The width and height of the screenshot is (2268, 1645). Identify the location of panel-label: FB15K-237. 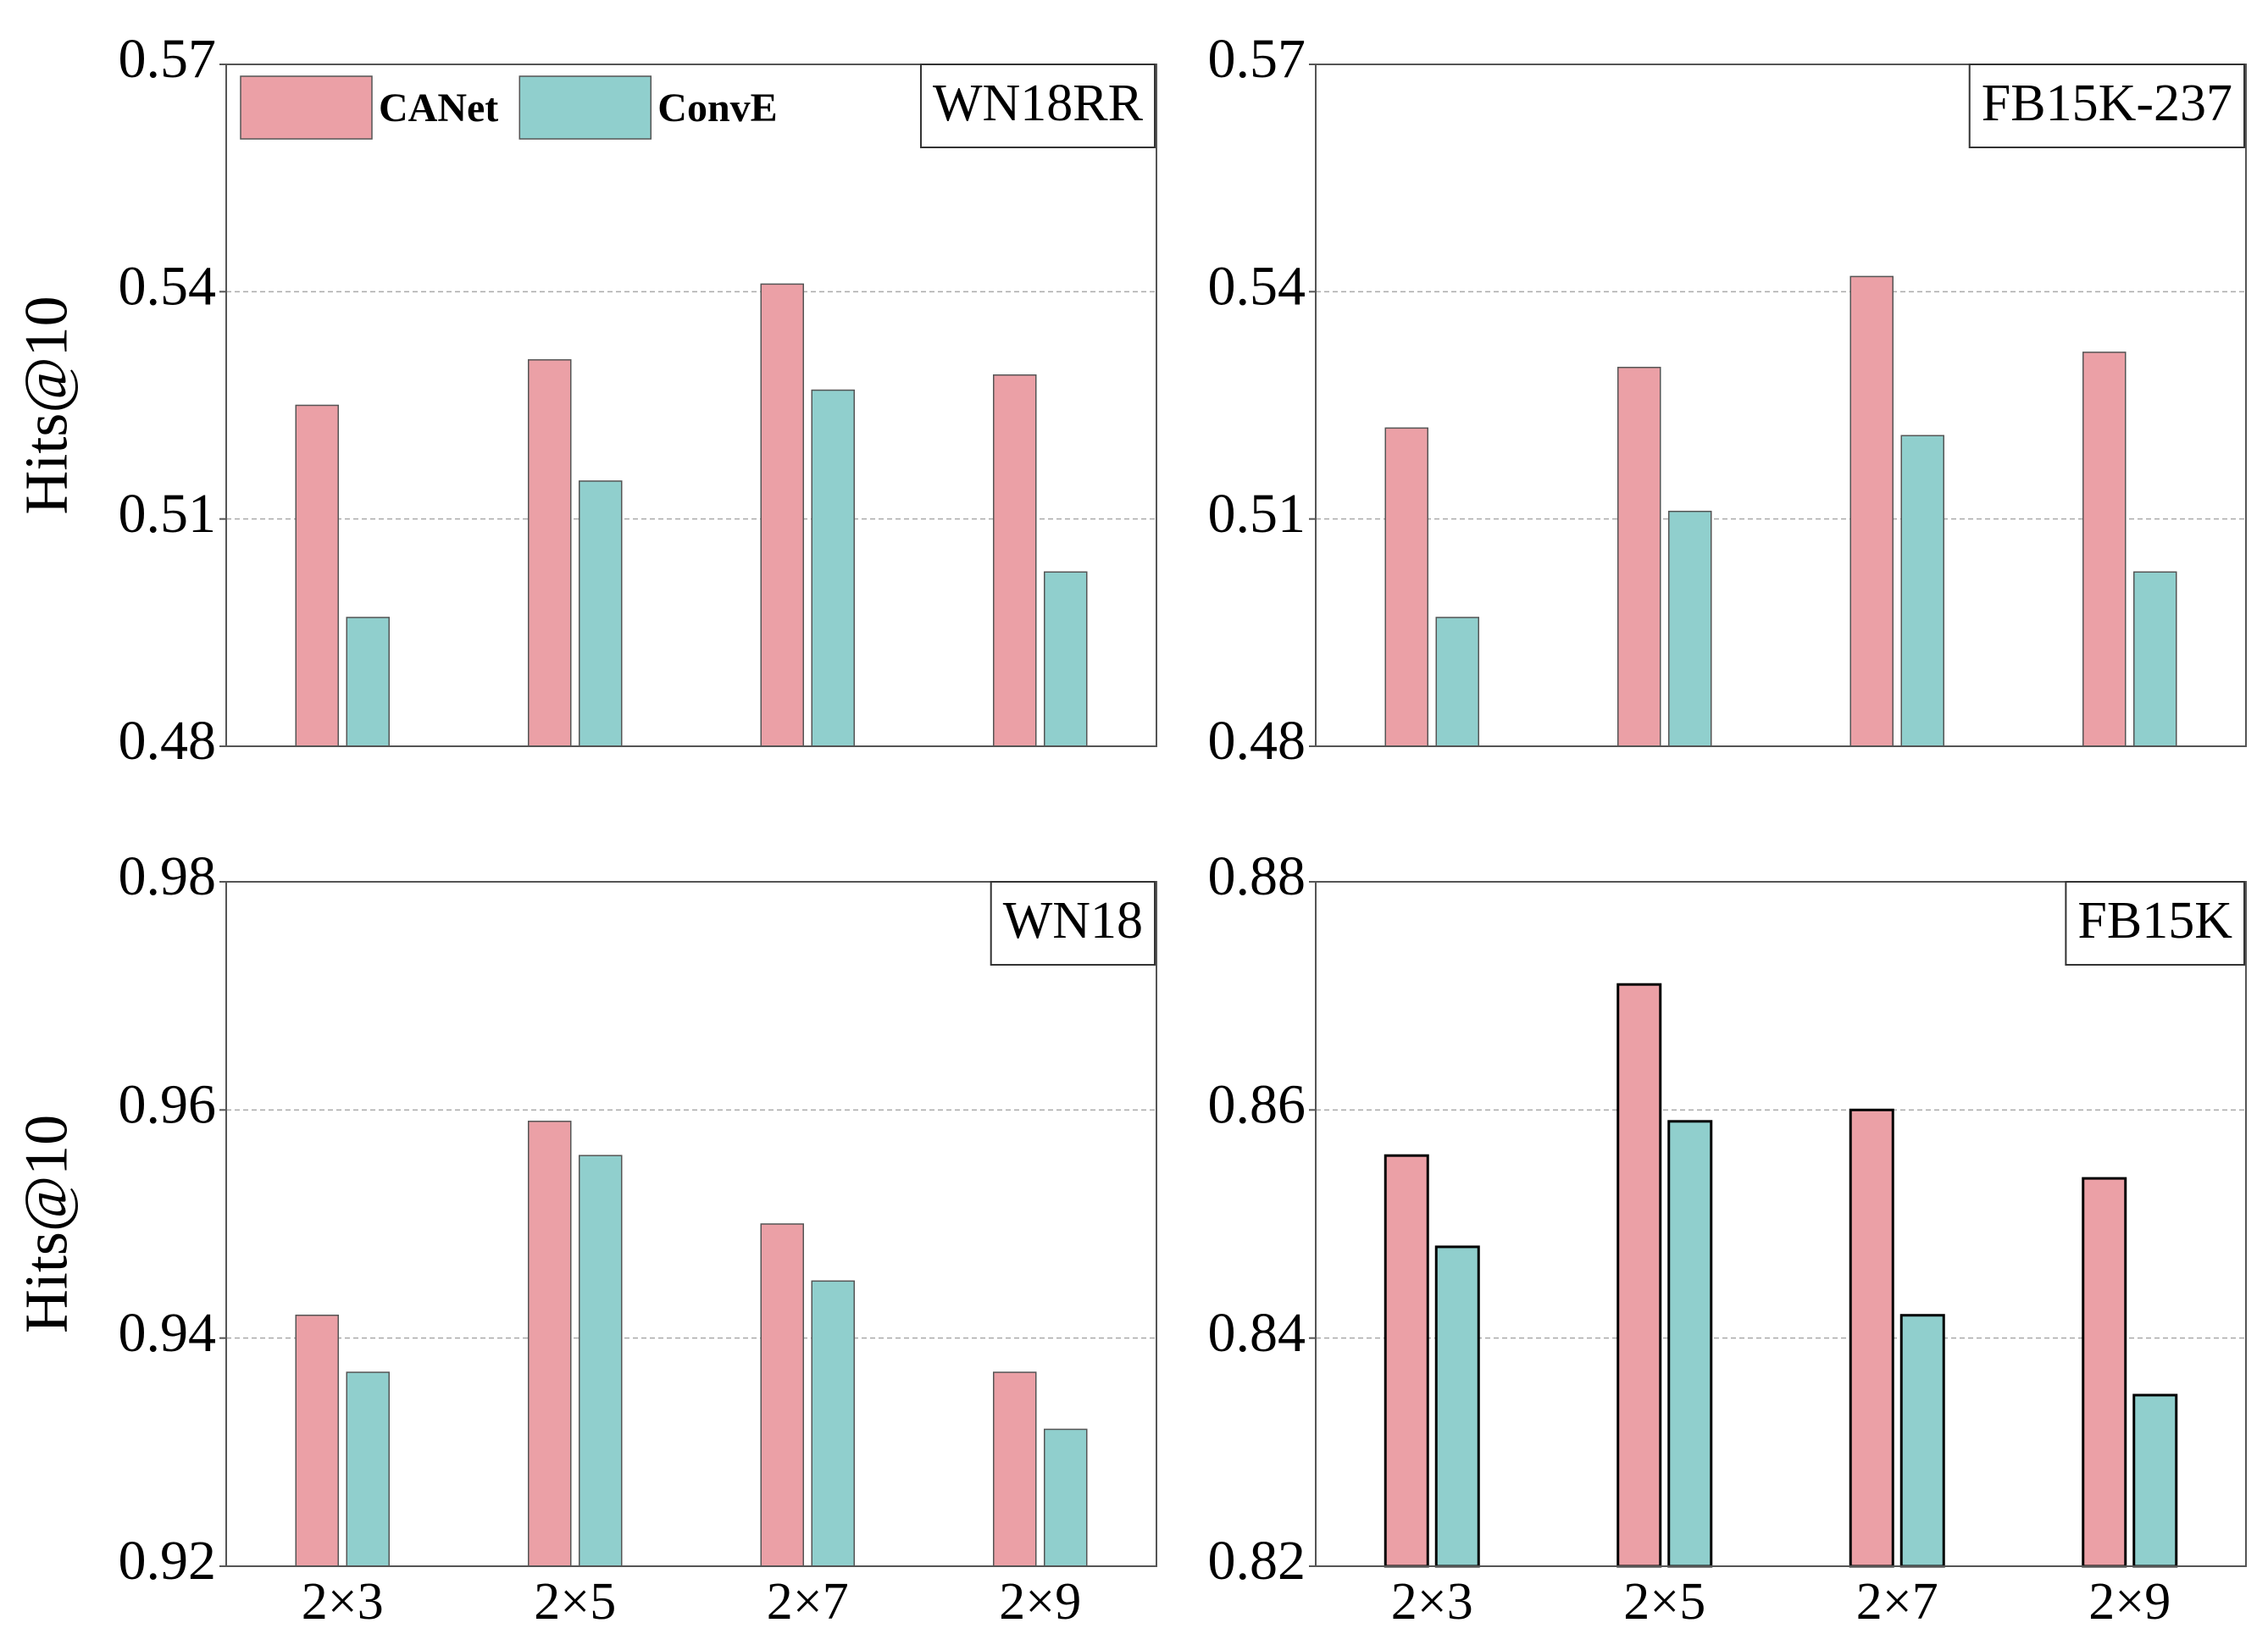
(2107, 103).